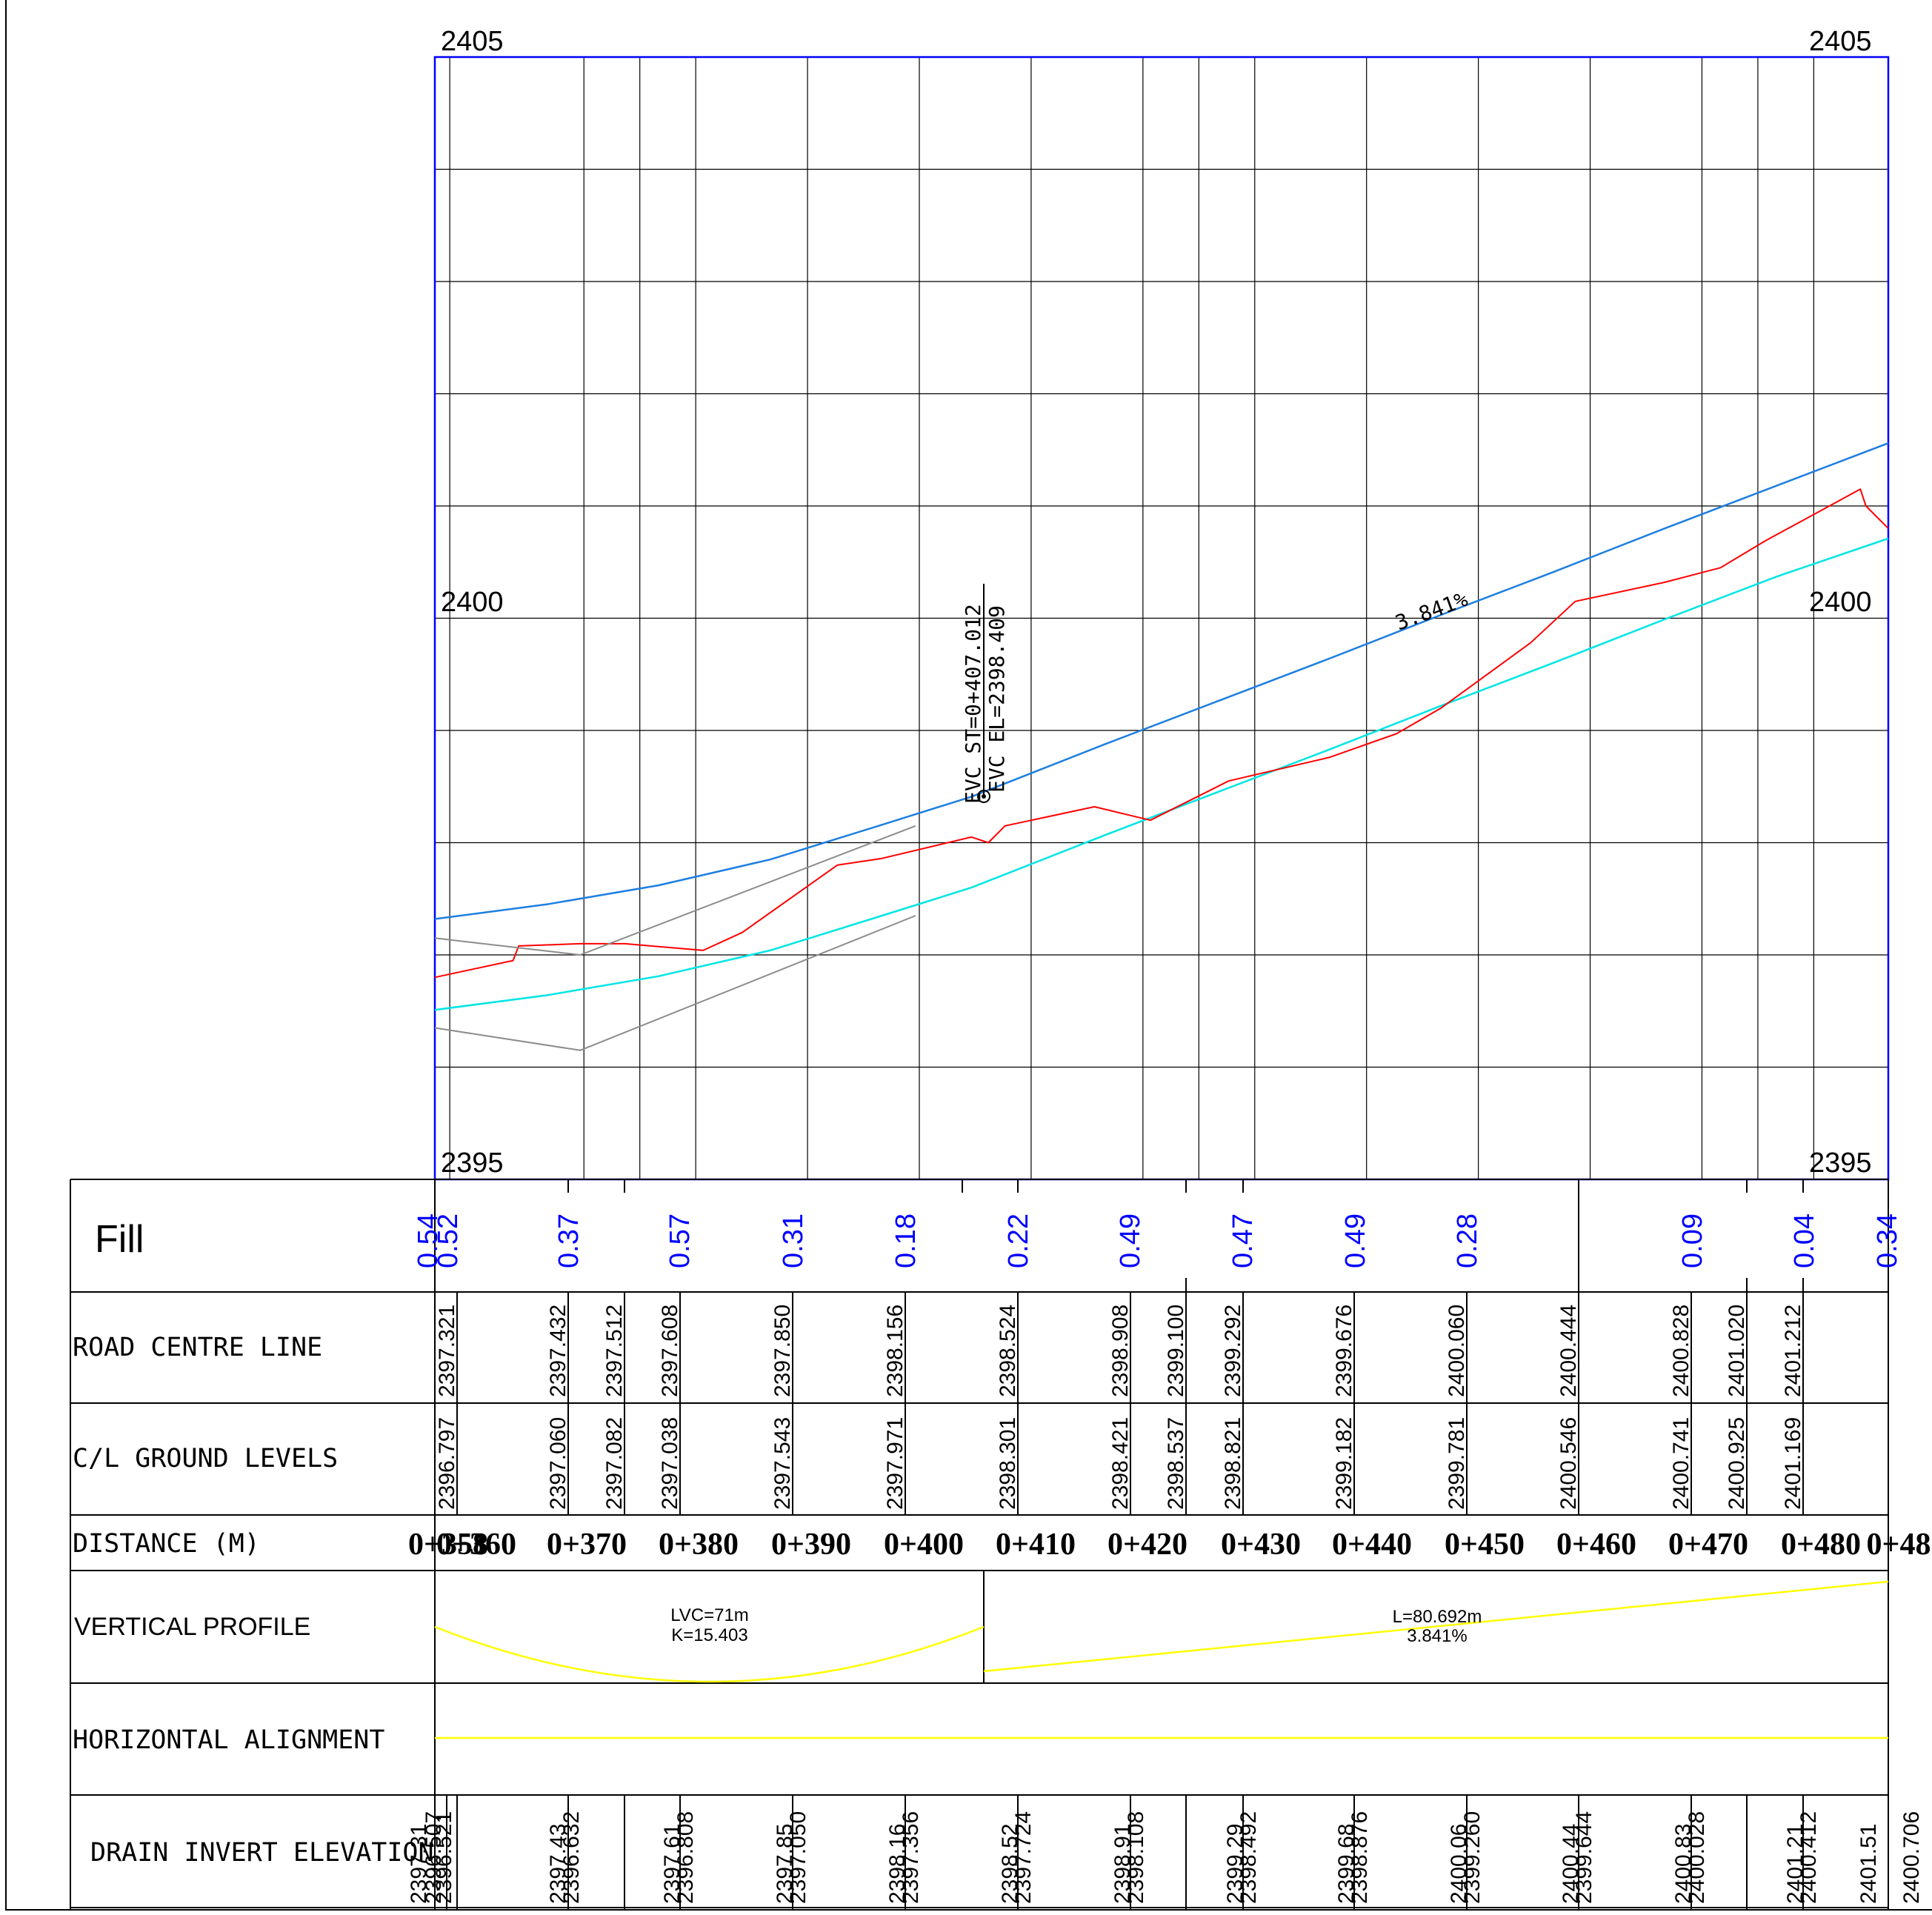 This screenshot has height=1915, width=1932. Describe the element at coordinates (206, 1458) in the screenshot. I see `ground-levels-label: C/L GROUND LEVELS` at that location.